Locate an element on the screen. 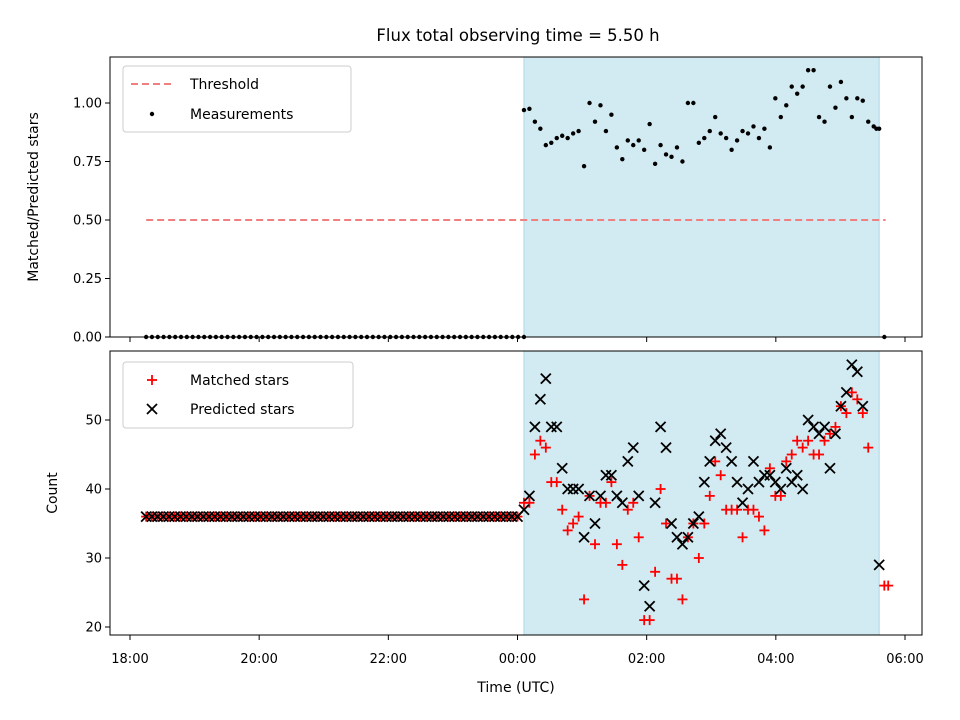 Image resolution: width=960 pixels, height=720 pixels. legend-threshold-label: Threshold is located at coordinates (224, 85).